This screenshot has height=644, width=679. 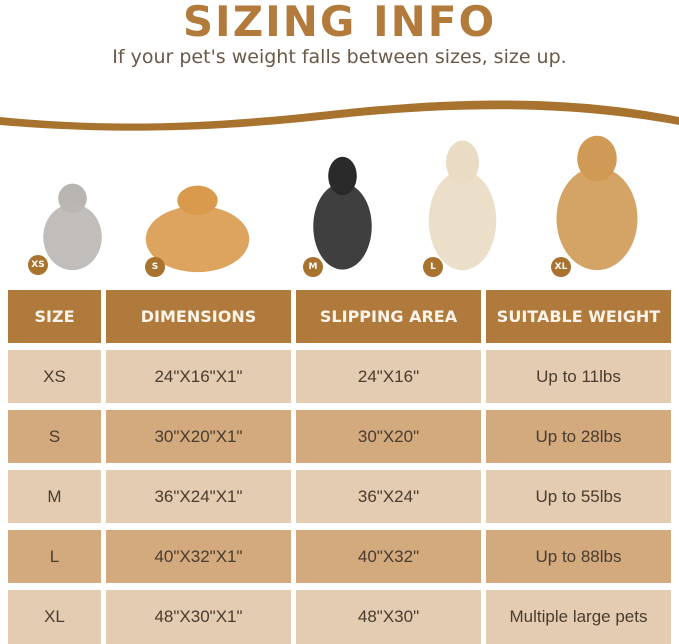 What do you see at coordinates (561, 267) in the screenshot?
I see `size-badge: XL` at bounding box center [561, 267].